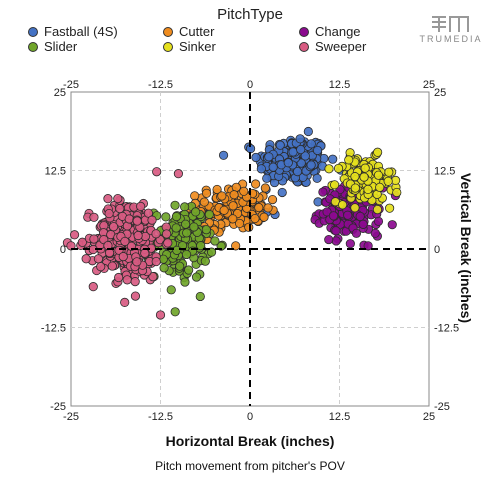 Image resolution: width=500 pixels, height=500 pixels. Describe the element at coordinates (197, 31) in the screenshot. I see `legend-label-cutter: Cutter` at that location.